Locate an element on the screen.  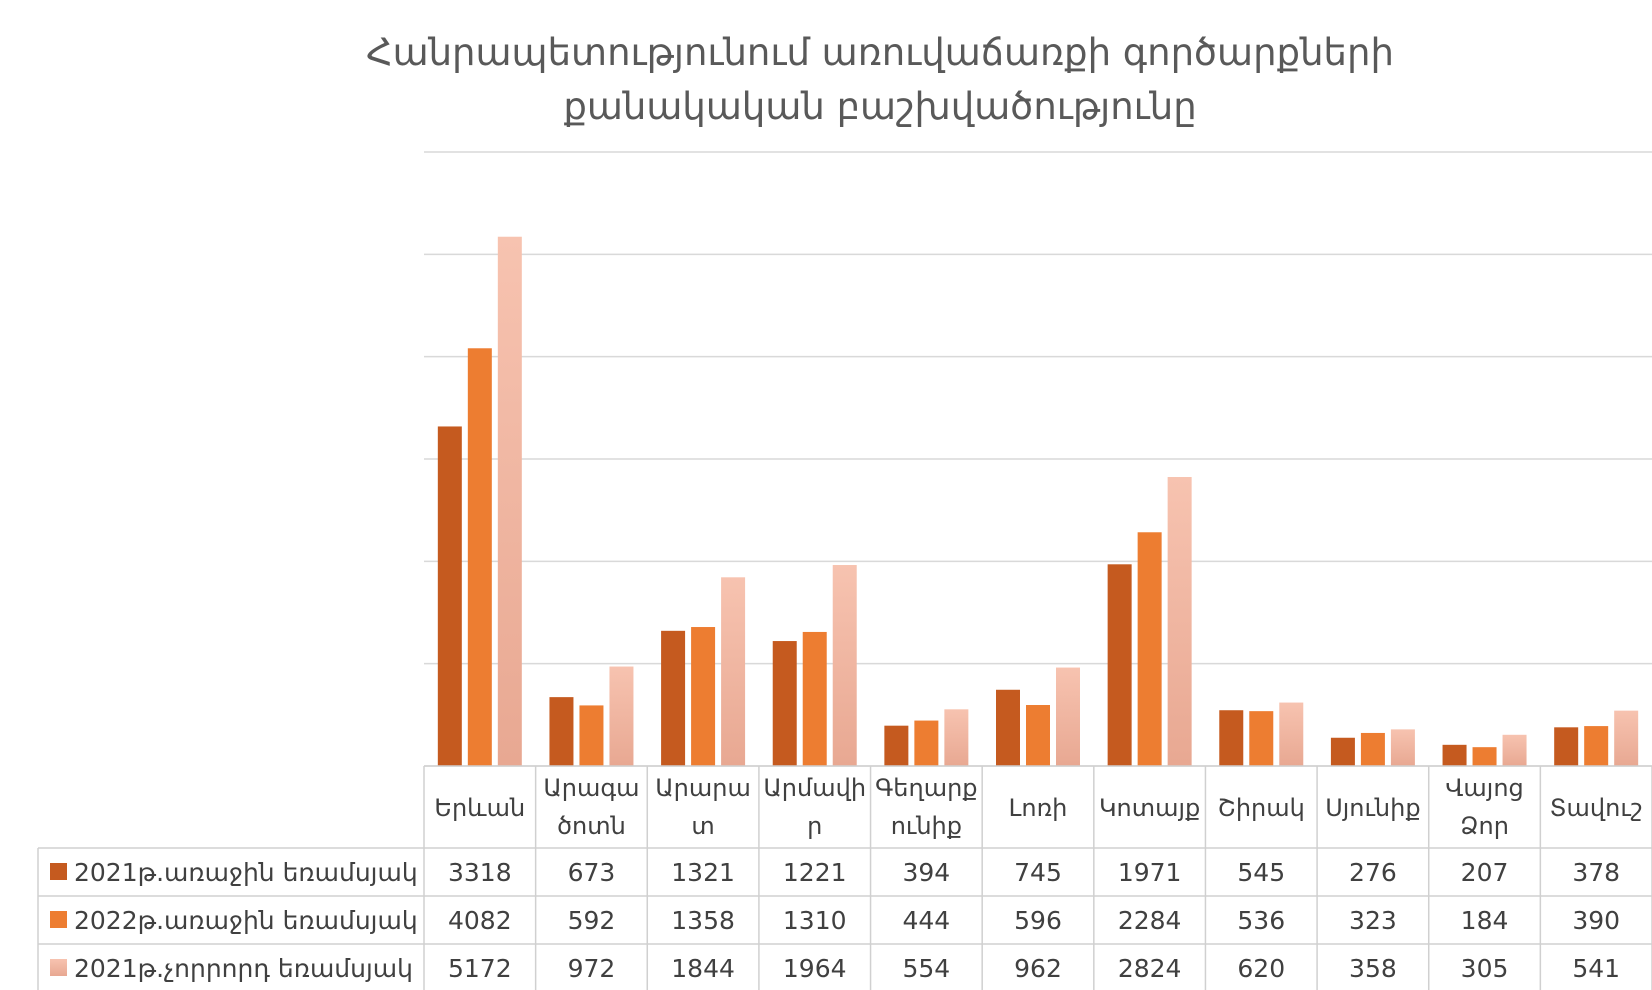
data-value: 545 is located at coordinates (1261, 872).